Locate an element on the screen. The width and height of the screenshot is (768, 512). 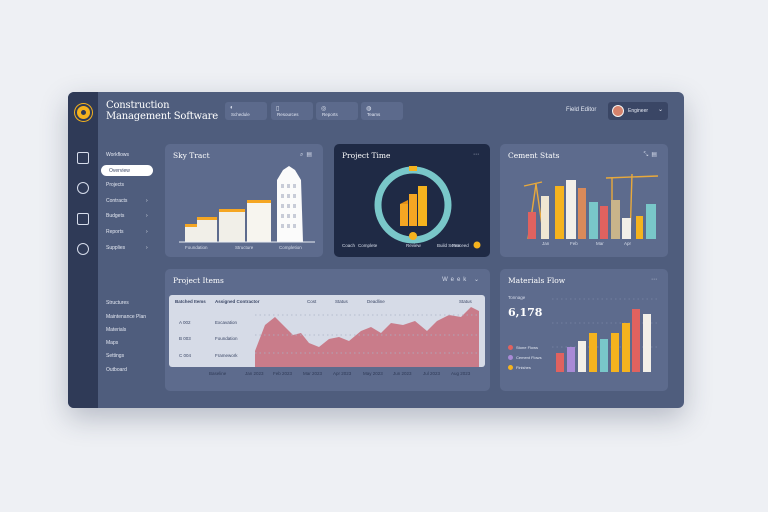
x-tick: Mar 2023 is located at coordinates (313, 373).